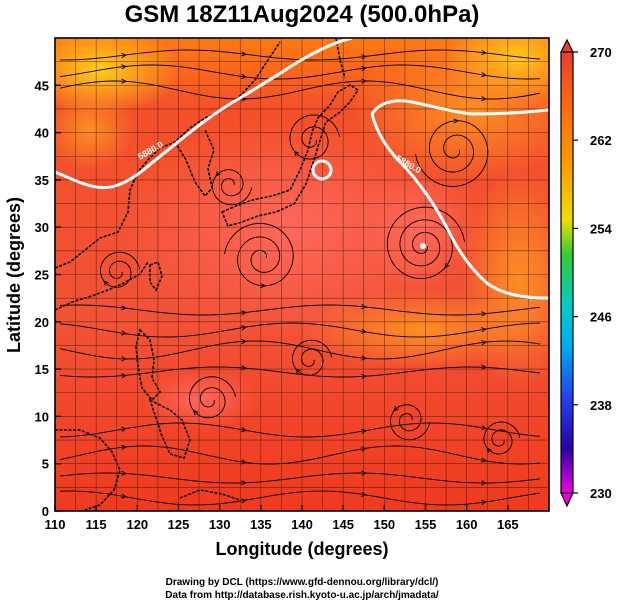 This screenshot has width=619, height=605. What do you see at coordinates (204, 114) in the screenshot?
I see `contour-5880-west` at bounding box center [204, 114].